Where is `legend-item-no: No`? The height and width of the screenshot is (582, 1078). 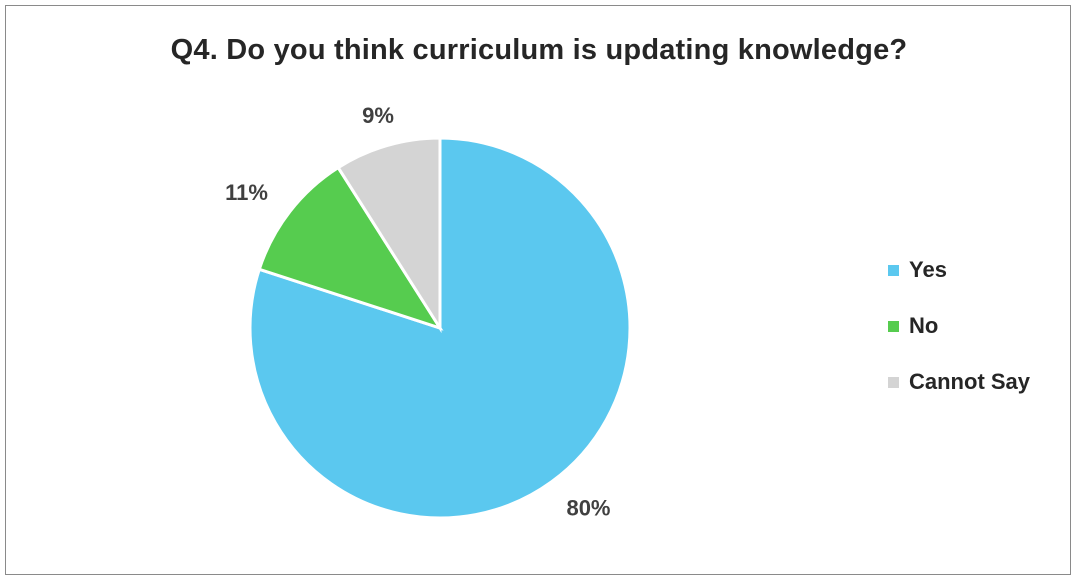 legend-item-no: No is located at coordinates (959, 326).